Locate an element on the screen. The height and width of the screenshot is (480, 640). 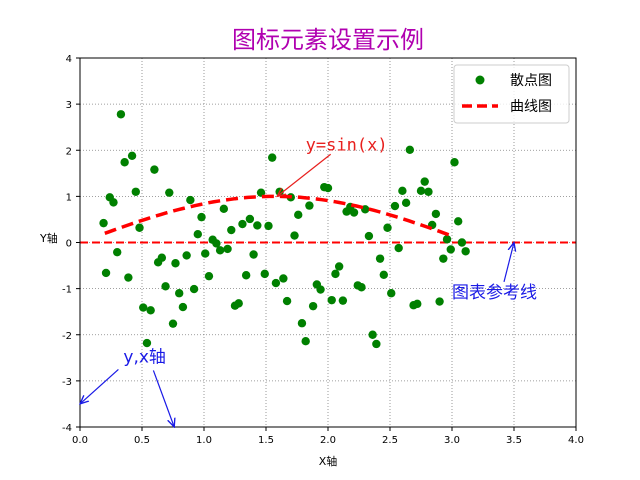
x-tick-label: 3.0 is located at coordinates (452, 440).